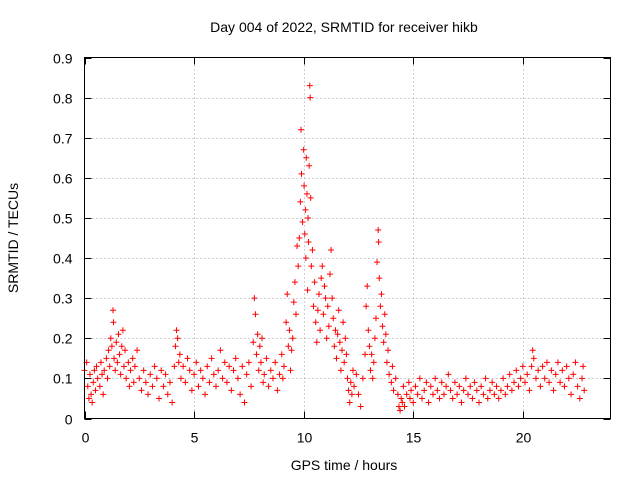 This screenshot has height=480, width=640. What do you see at coordinates (524, 438) in the screenshot?
I see `x-tick-label: 20` at bounding box center [524, 438].